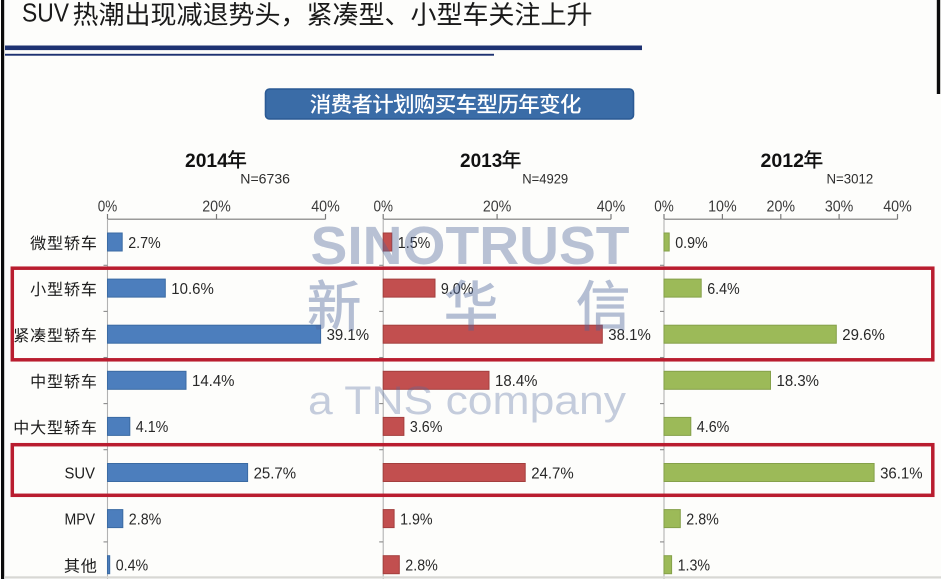 Image resolution: width=941 pixels, height=579 pixels. Describe the element at coordinates (275, 473) in the screenshot. I see `svg-text: 25.7%` at that location.